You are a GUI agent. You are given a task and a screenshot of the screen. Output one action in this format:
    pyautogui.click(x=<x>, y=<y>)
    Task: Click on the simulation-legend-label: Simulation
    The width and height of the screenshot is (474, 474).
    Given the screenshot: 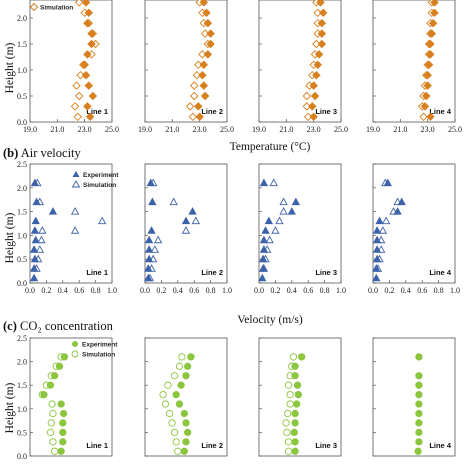 What is the action you would take?
    pyautogui.click(x=99, y=185)
    